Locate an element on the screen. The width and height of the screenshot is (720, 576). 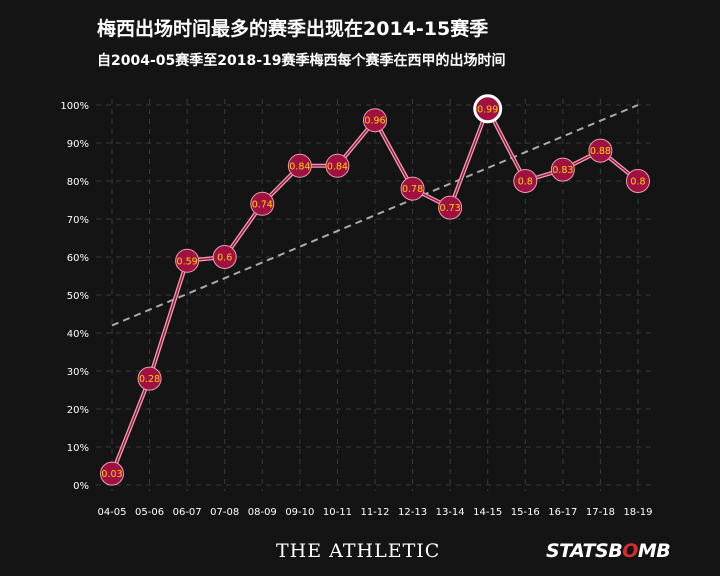
x-tick-label: 14-15 is located at coordinates (487, 512).